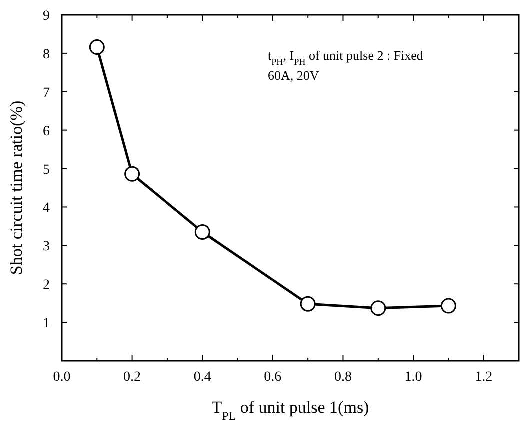  What do you see at coordinates (46, 93) in the screenshot?
I see `y-tick-label: 7` at bounding box center [46, 93].